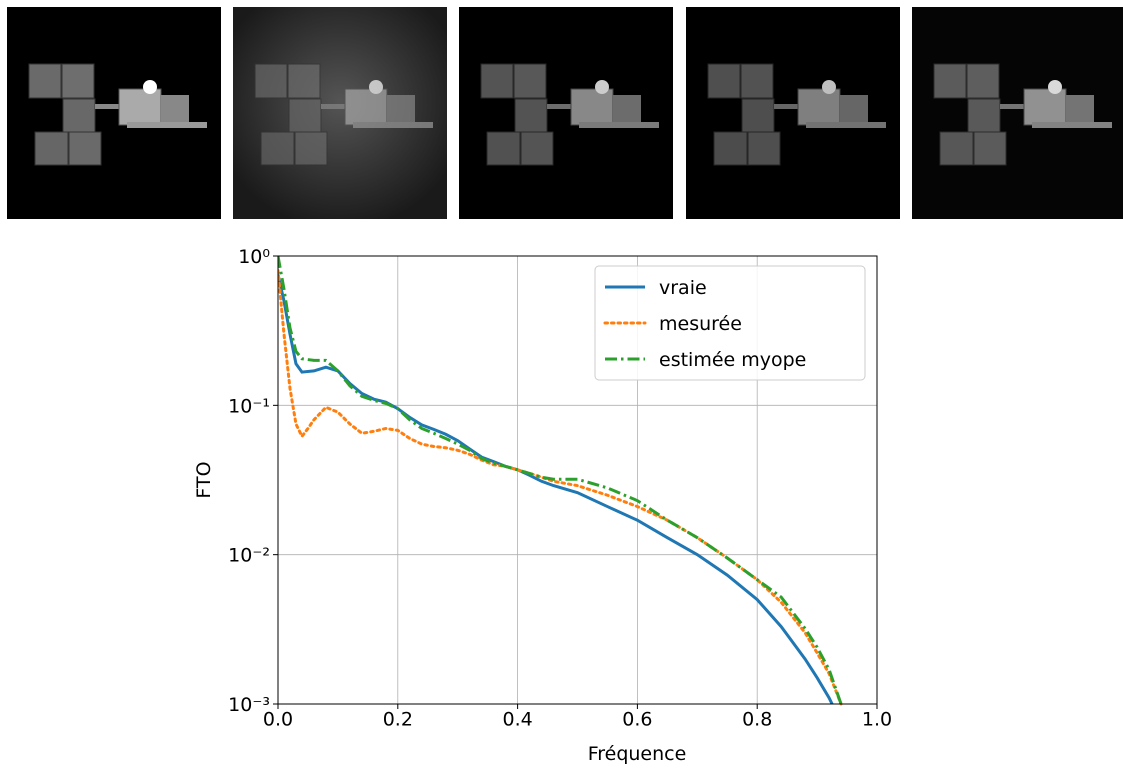  I want to click on y-tick-label: 10⁻³, so click(249, 705).